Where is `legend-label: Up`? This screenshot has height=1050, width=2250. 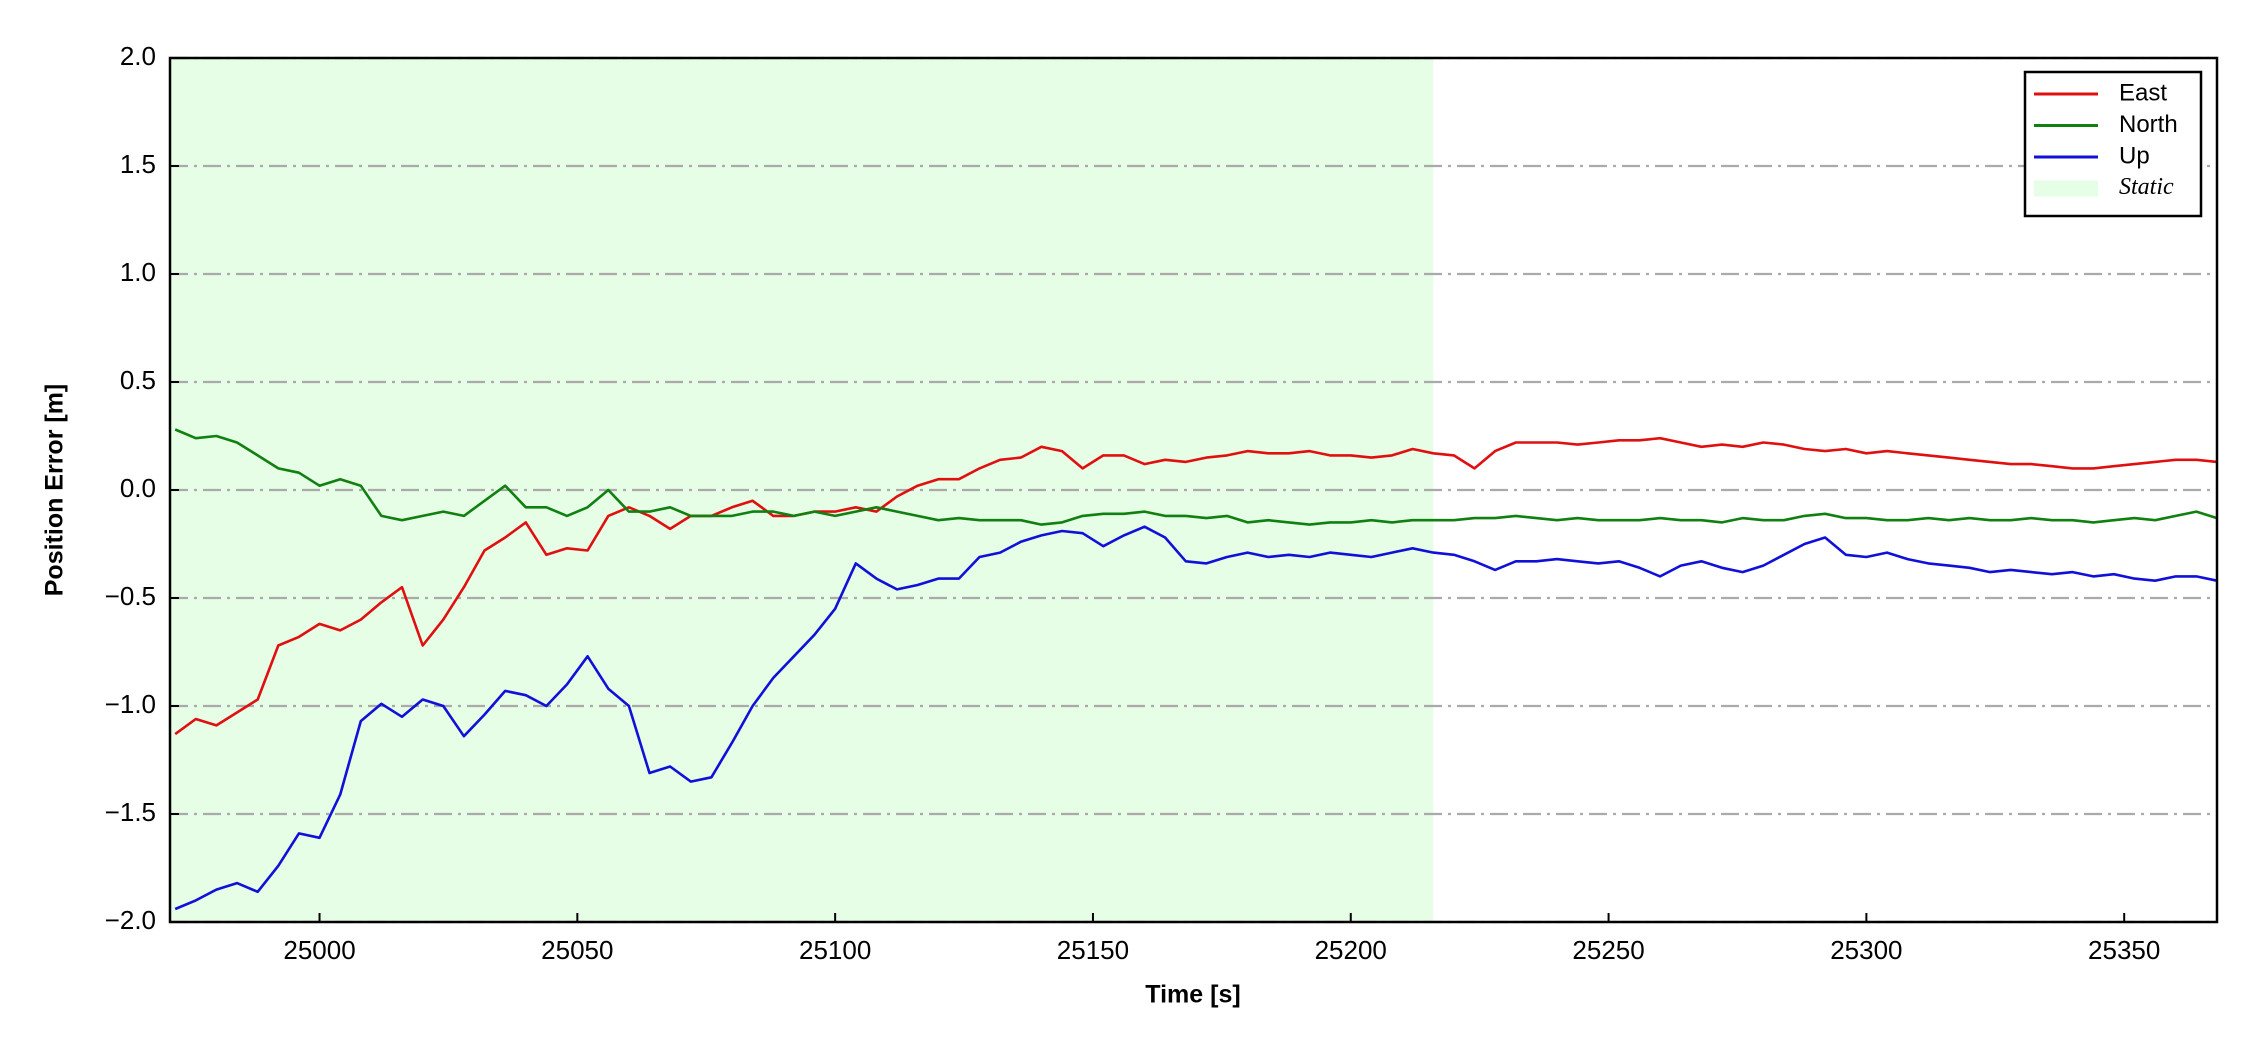 legend-label: Up is located at coordinates (2134, 155).